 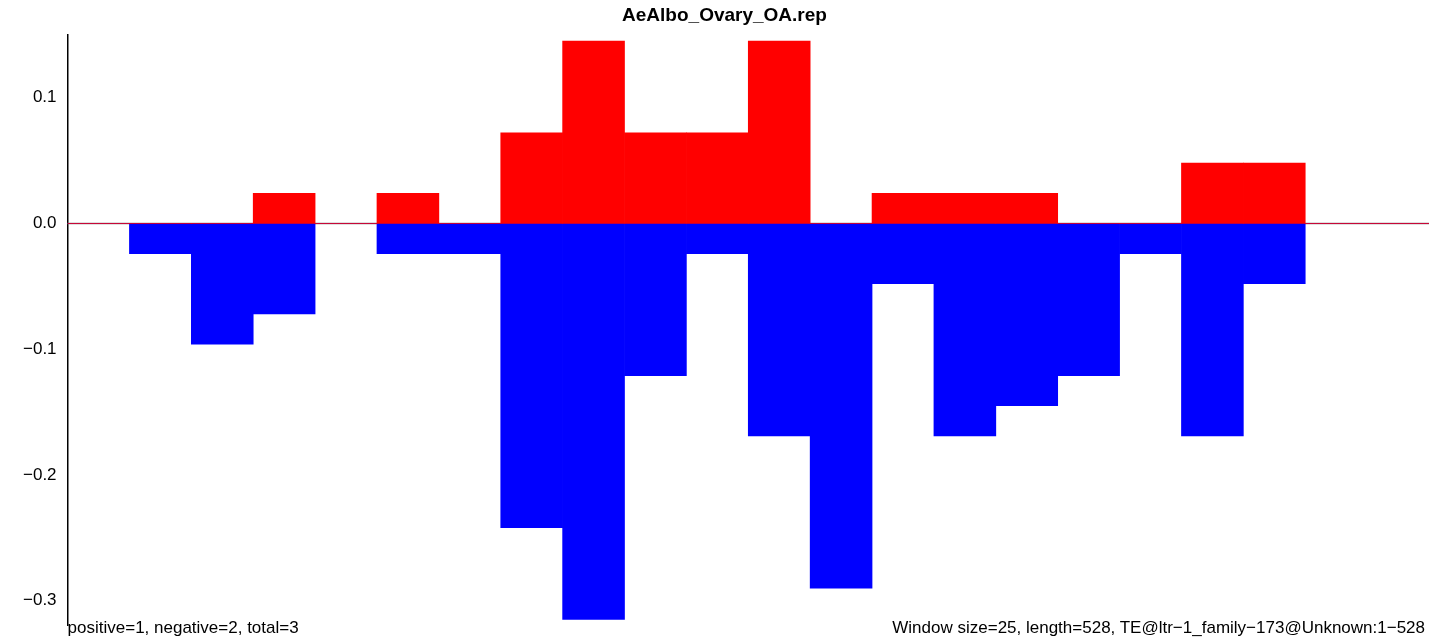 I want to click on annotation: Window size=25, length=528, TE@ltr−1_family−173@Unknown:1−528, so click(x=1158, y=627).